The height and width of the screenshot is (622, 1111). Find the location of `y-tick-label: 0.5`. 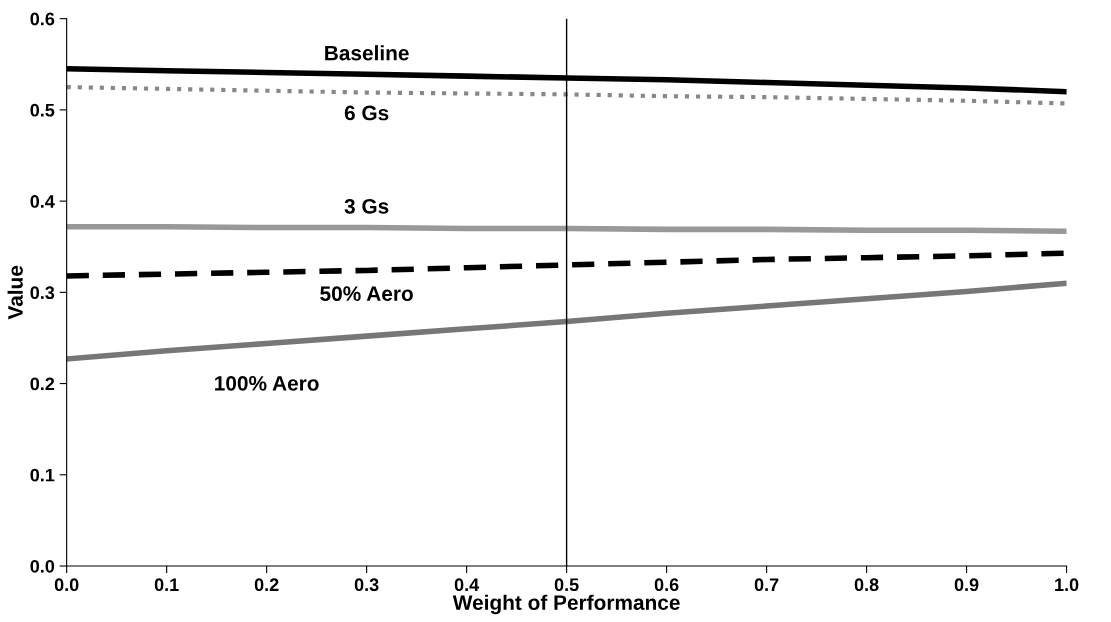

y-tick-label: 0.5 is located at coordinates (42, 110).